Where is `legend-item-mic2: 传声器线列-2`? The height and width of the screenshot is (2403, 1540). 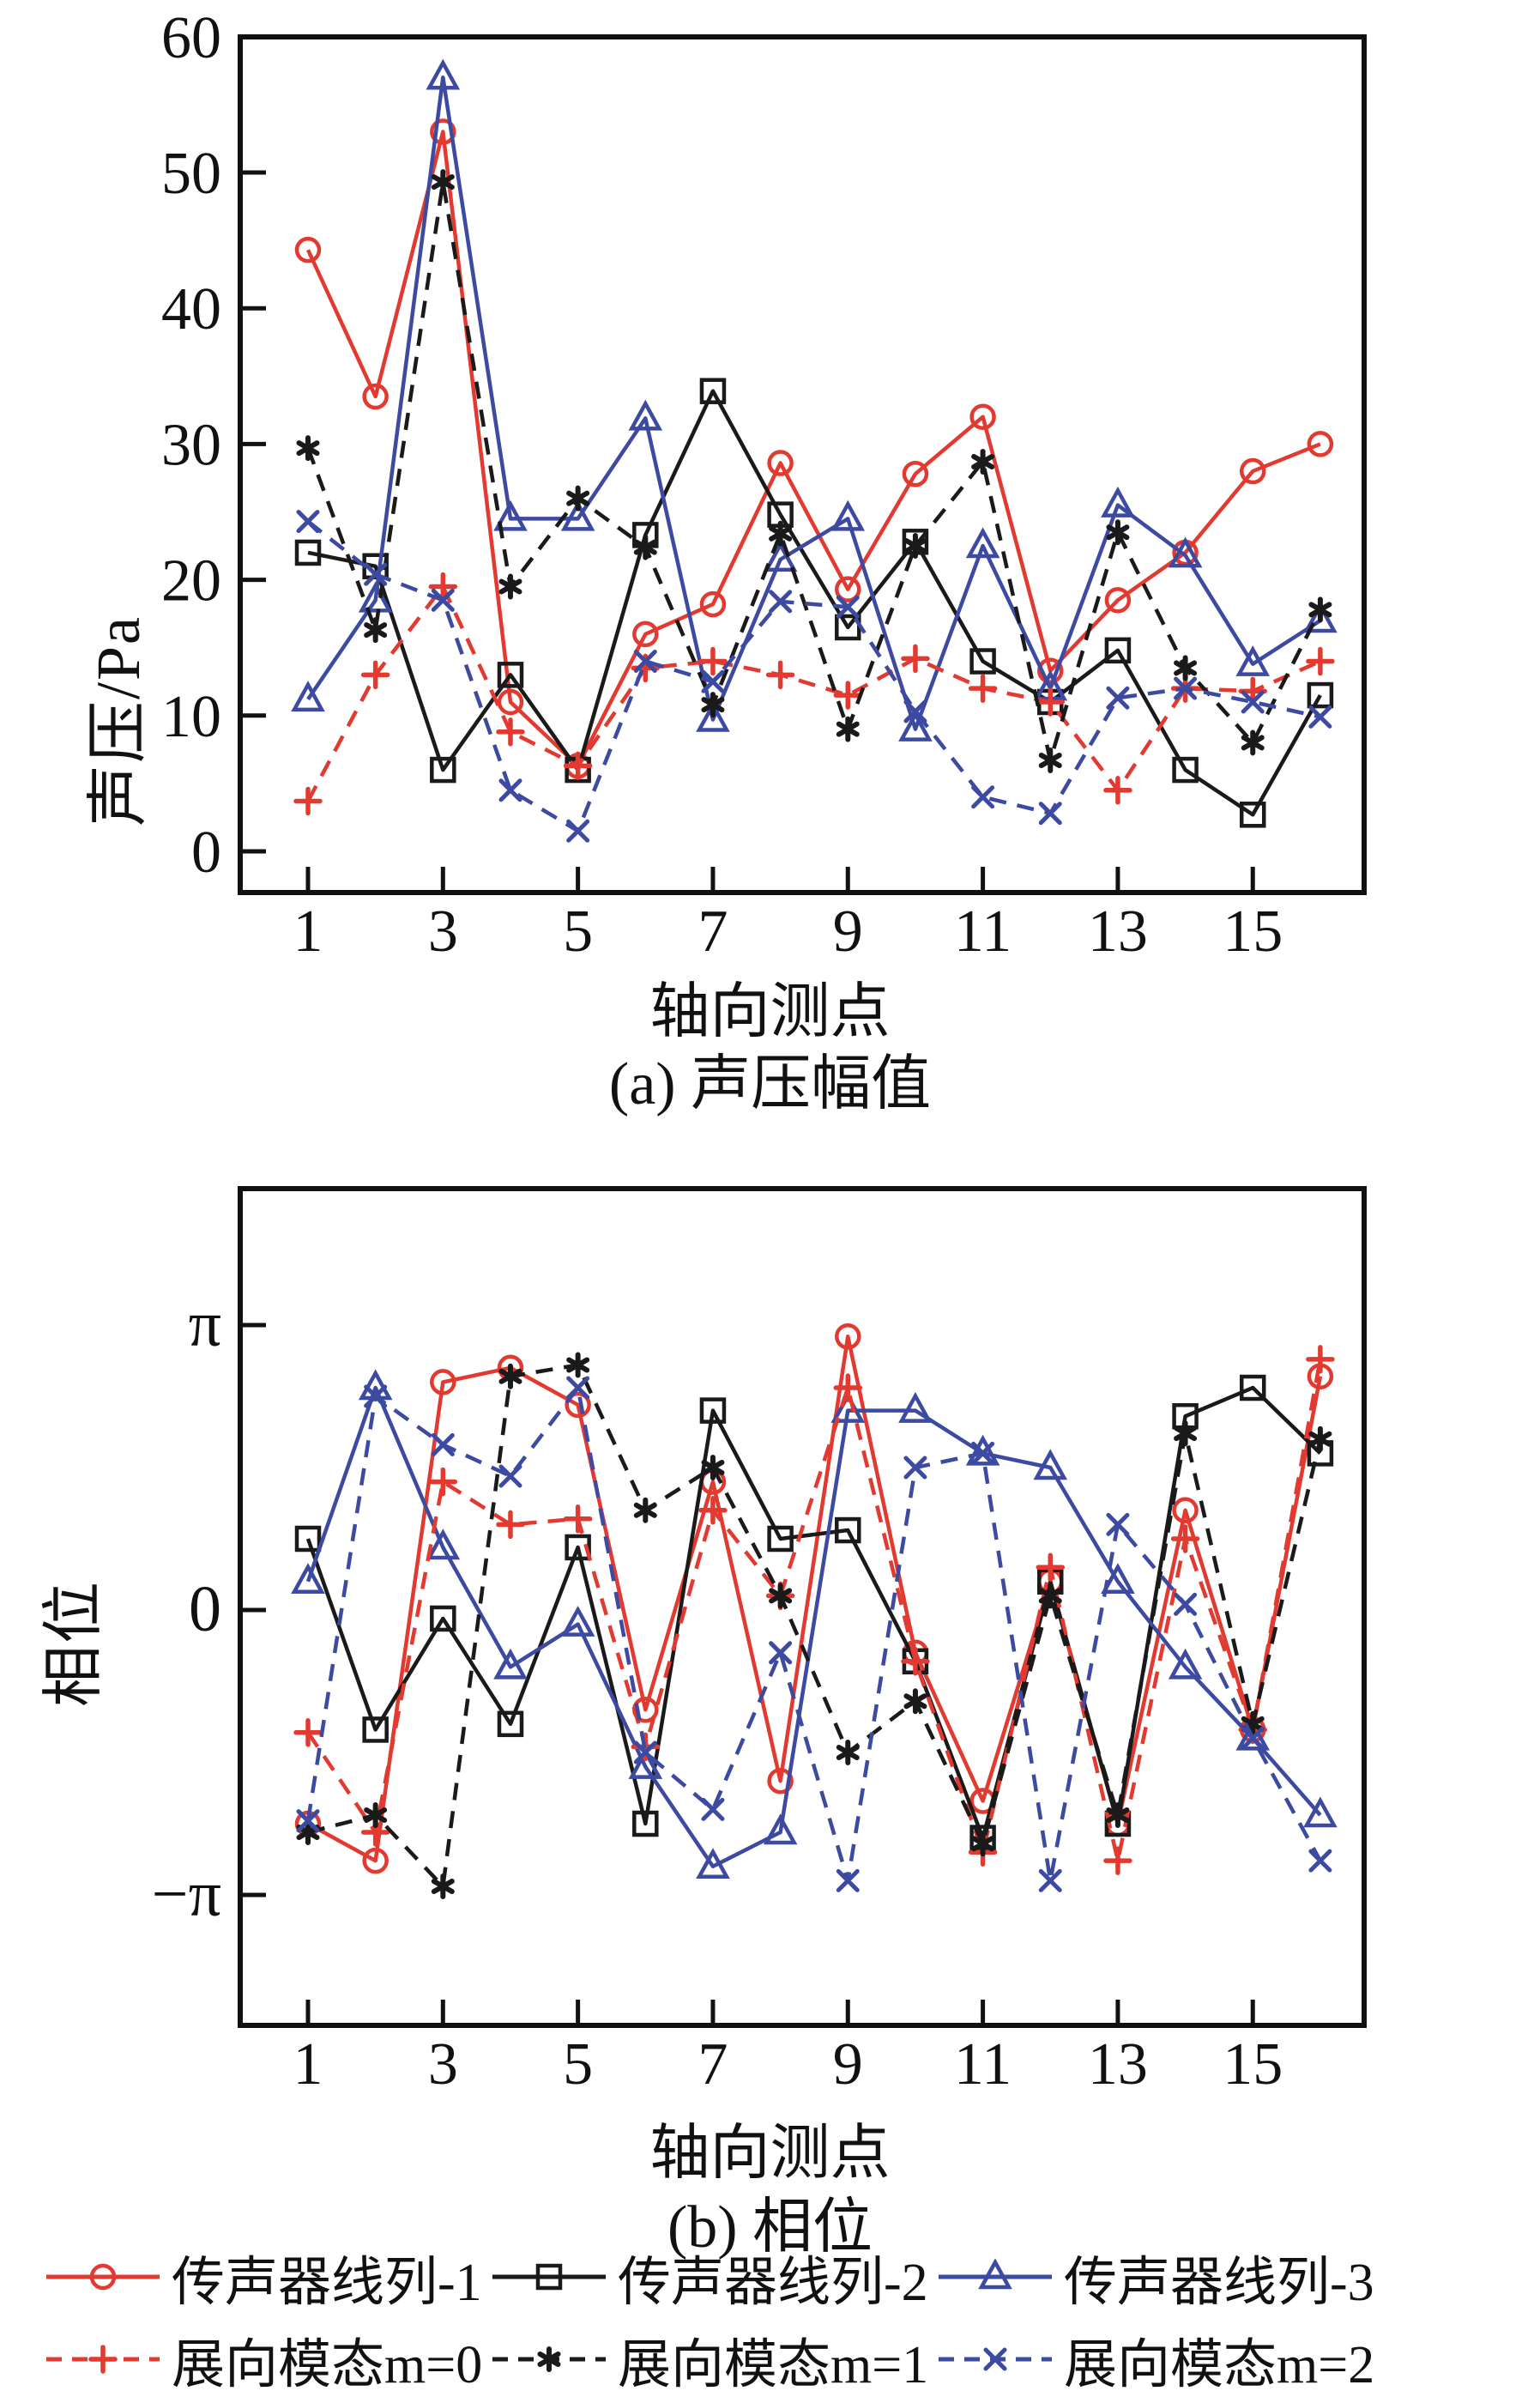 legend-item-mic2: 传声器线列-2 is located at coordinates (708, 2277).